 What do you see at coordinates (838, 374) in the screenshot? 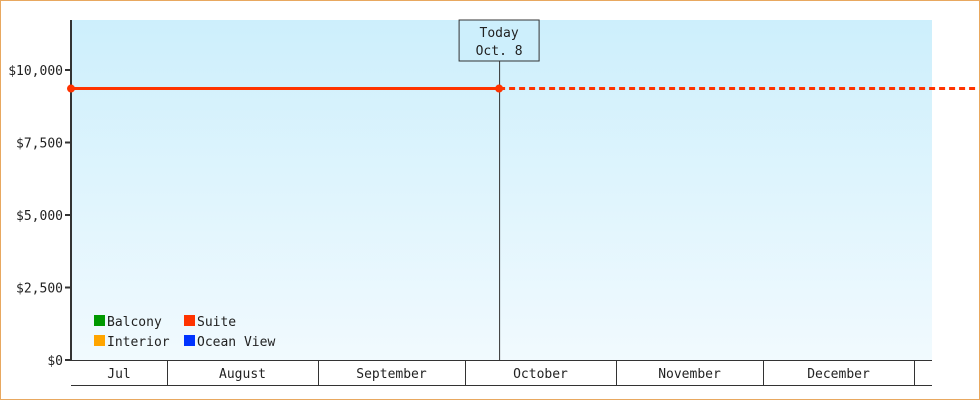
I see `month-label: December` at bounding box center [838, 374].